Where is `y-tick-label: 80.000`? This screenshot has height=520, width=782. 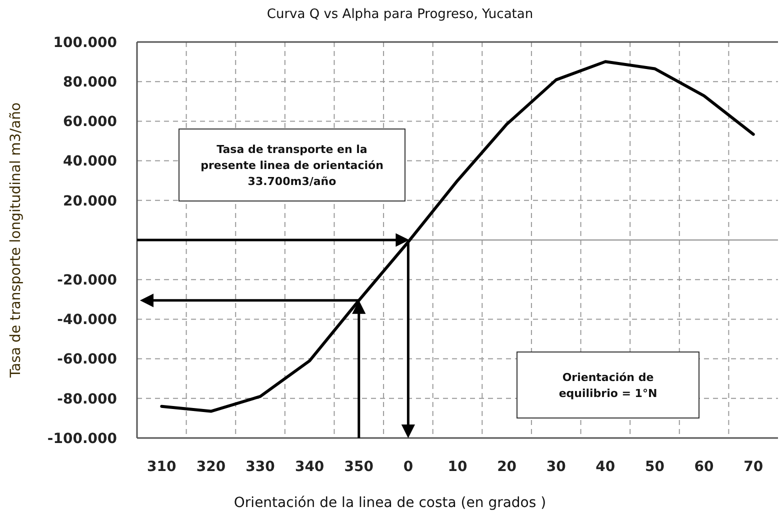 y-tick-label: 80.000 is located at coordinates (90, 82).